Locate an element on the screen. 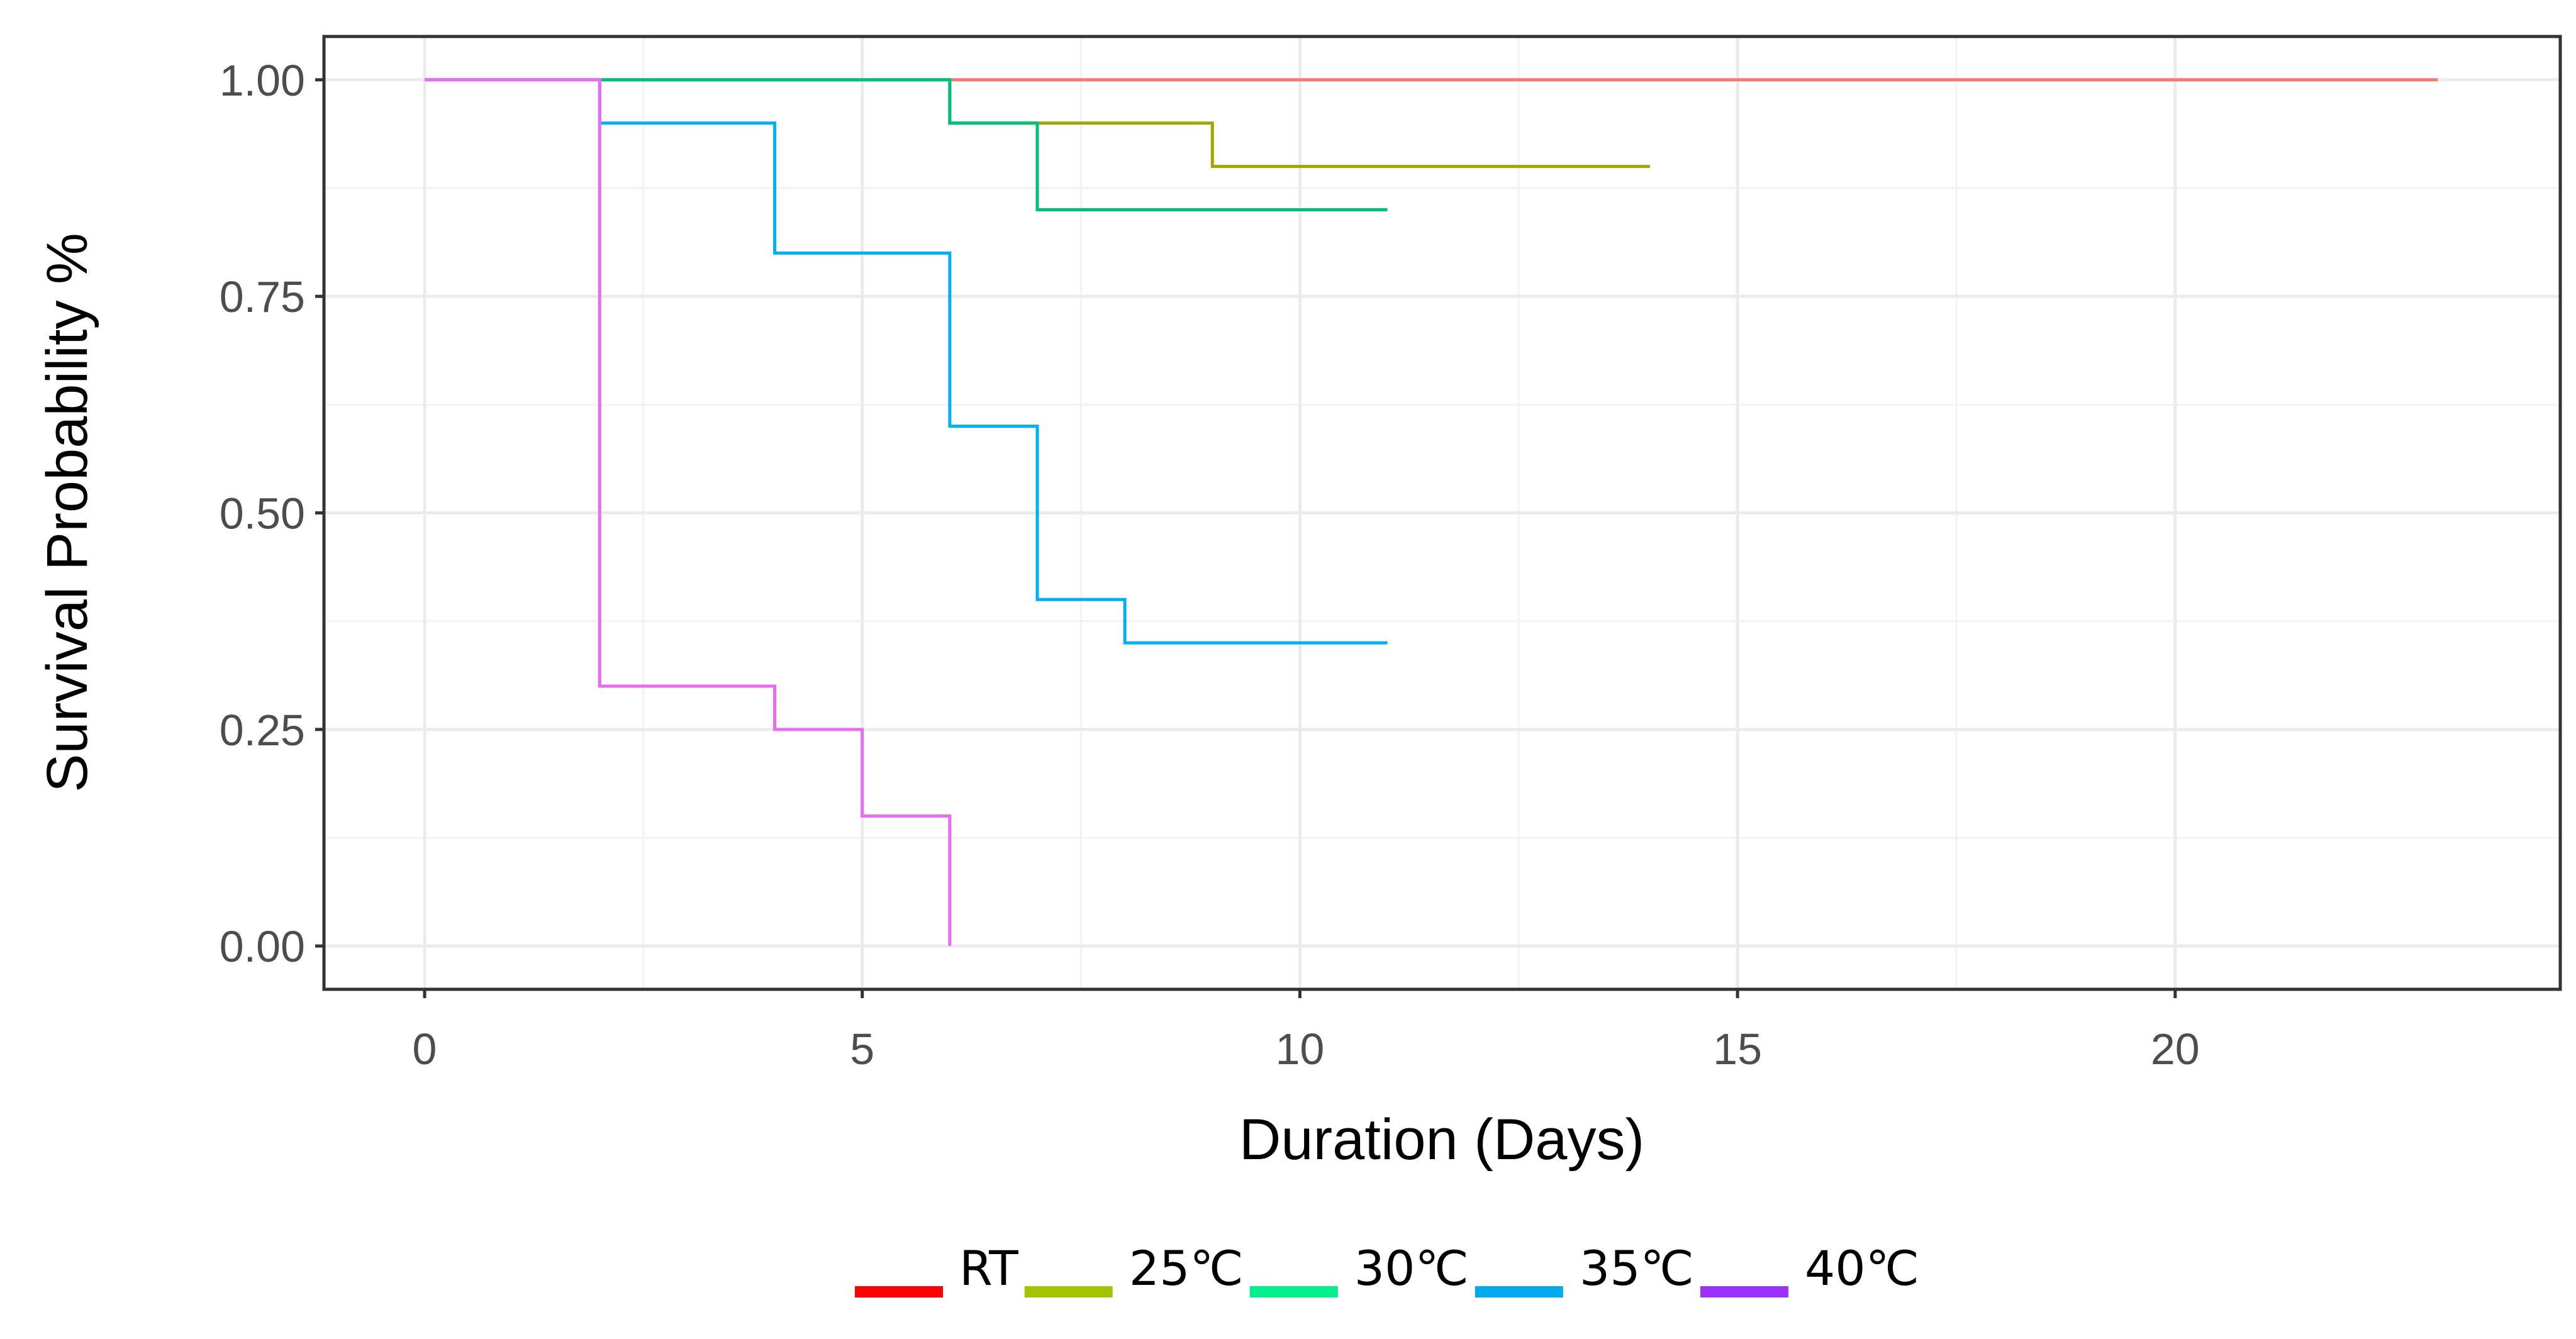 This screenshot has height=1339, width=2576. legend-label: 30℃ is located at coordinates (1411, 1268).